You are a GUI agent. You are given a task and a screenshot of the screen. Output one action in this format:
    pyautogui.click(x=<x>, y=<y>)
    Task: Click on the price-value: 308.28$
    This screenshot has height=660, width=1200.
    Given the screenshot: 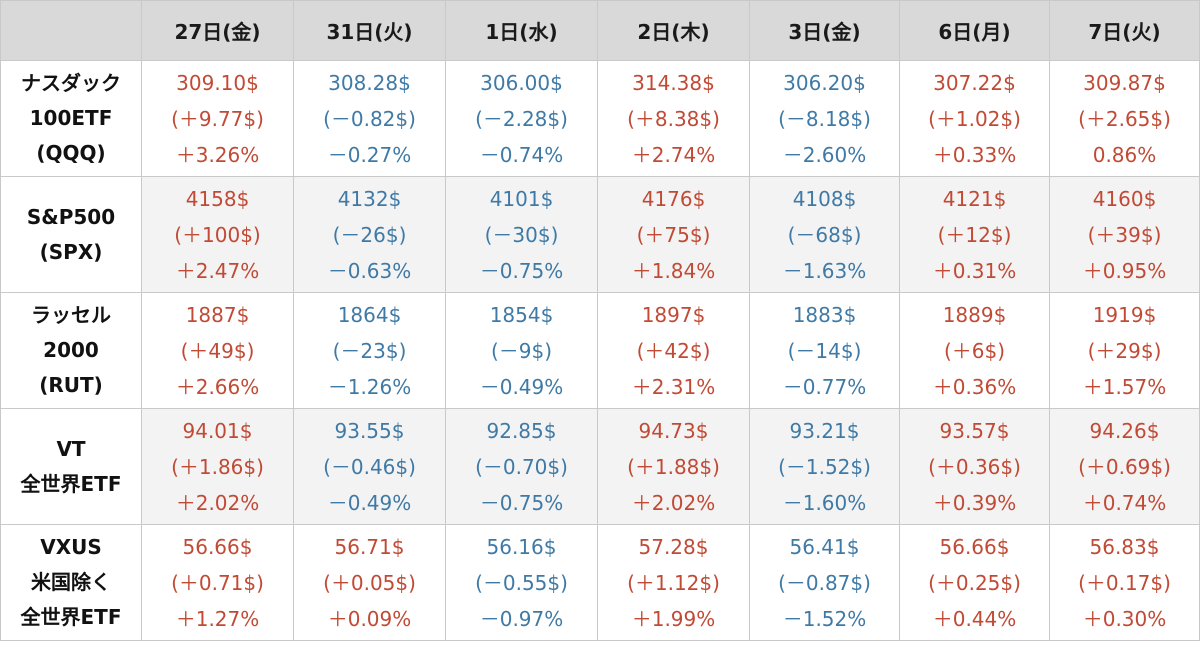 What is the action you would take?
    pyautogui.click(x=369, y=82)
    